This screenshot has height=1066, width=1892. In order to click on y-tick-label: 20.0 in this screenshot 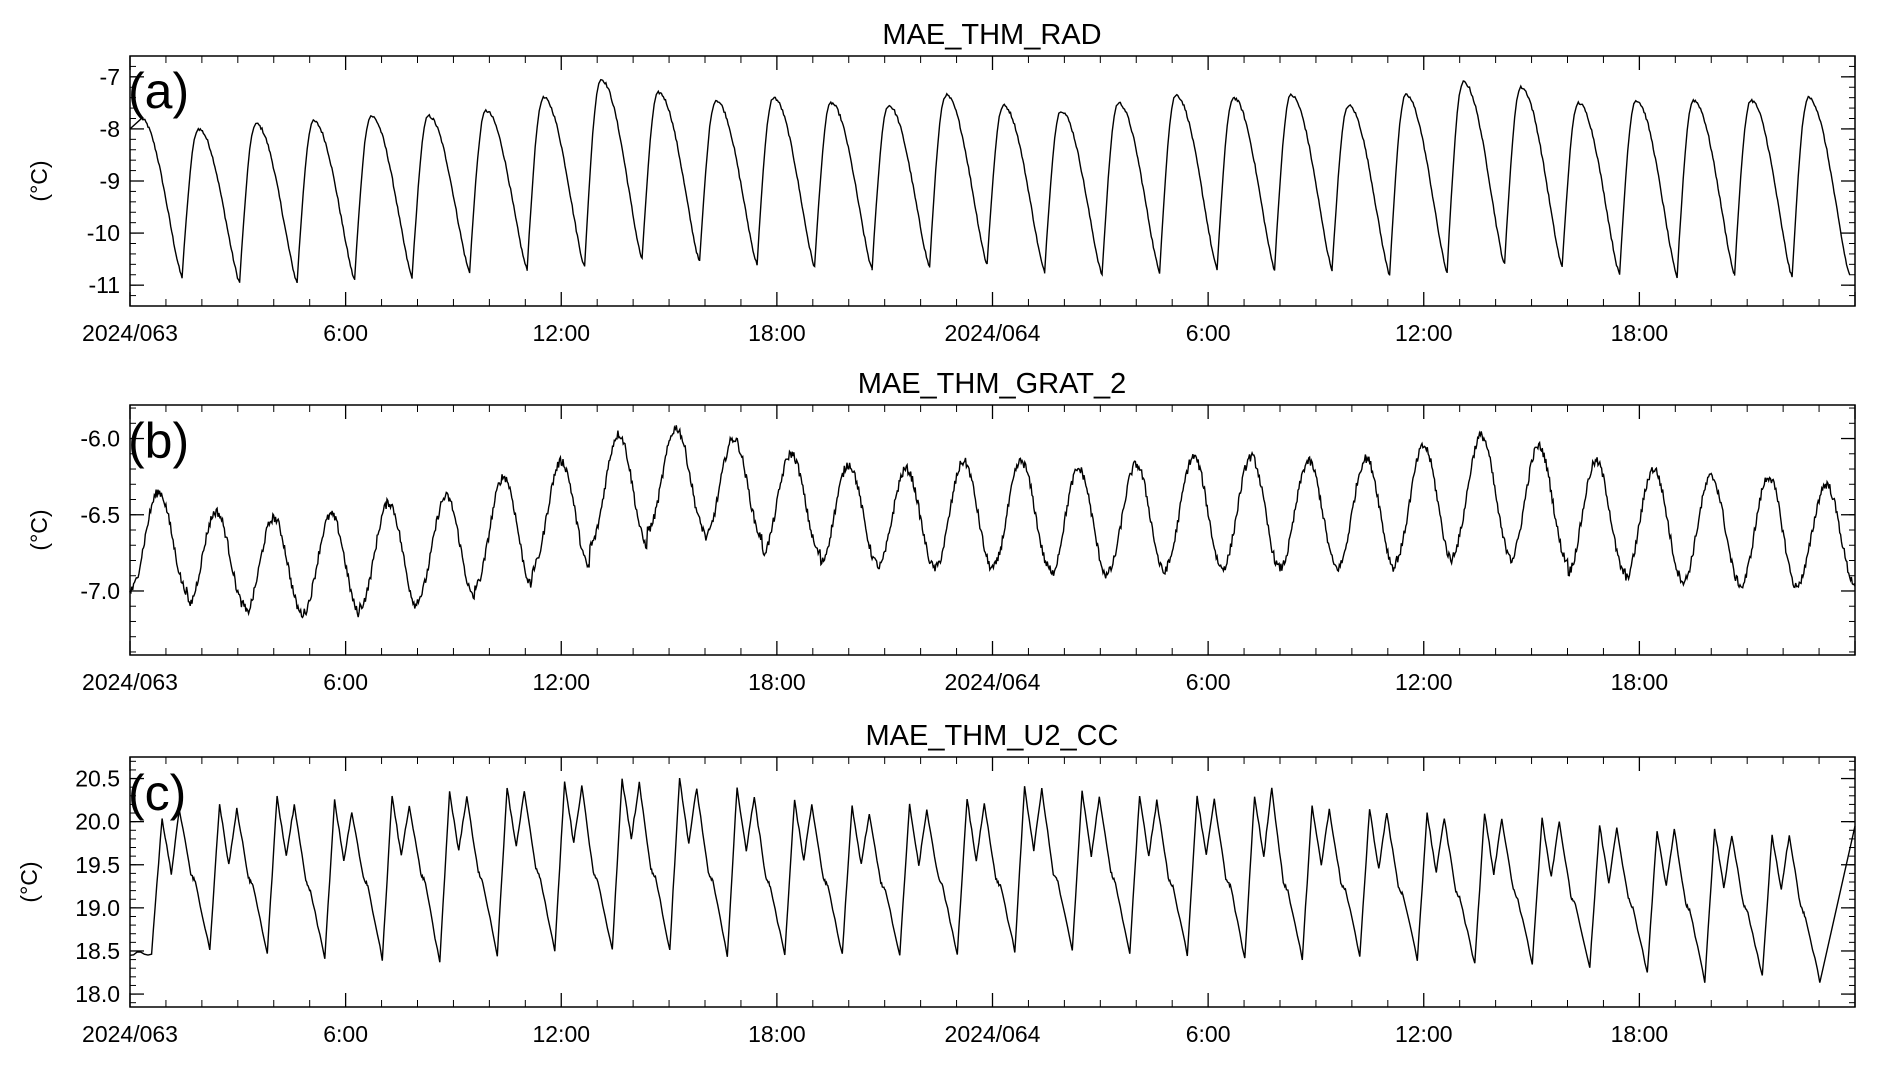, I will do `click(97, 822)`.